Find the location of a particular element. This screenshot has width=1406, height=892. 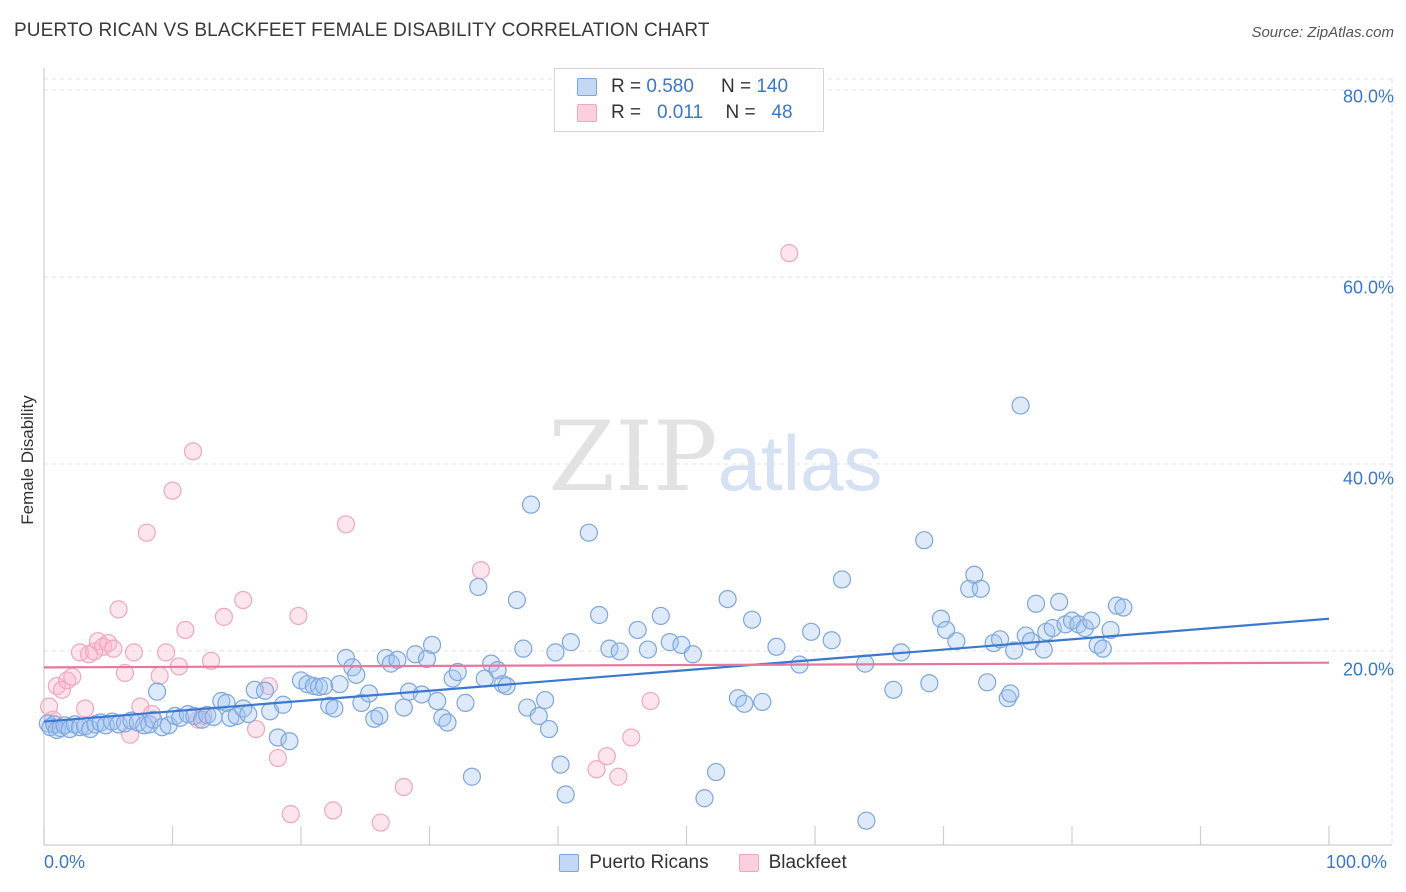

legend-item-puerto-ricans: Puerto Ricans is located at coordinates (634, 863).